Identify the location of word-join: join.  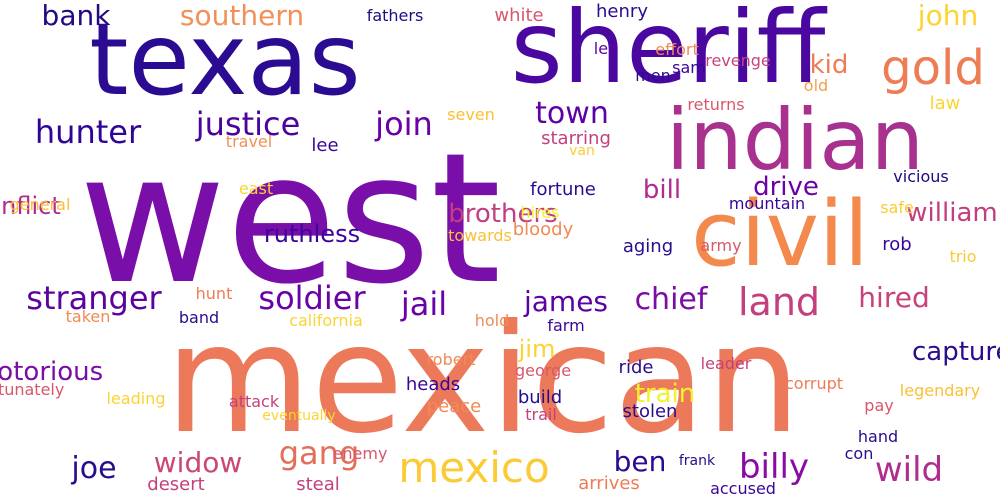
(404, 124).